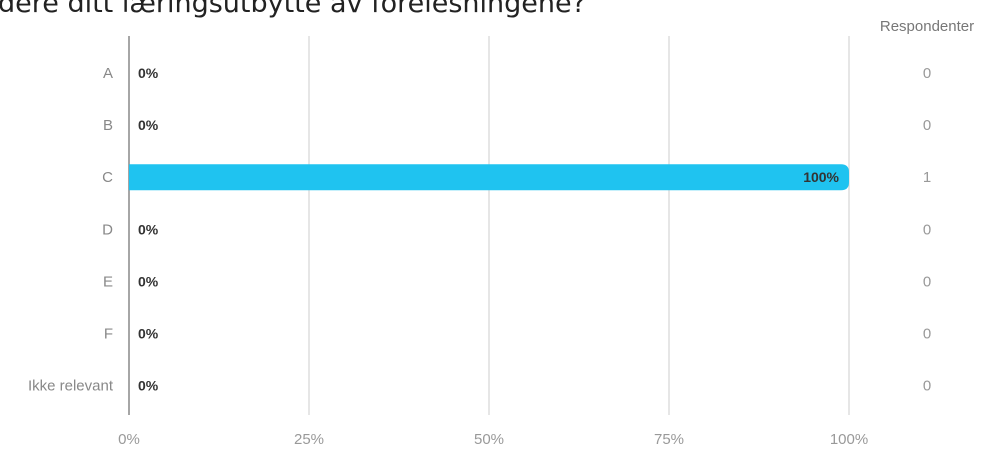 The height and width of the screenshot is (451, 986). What do you see at coordinates (927, 177) in the screenshot?
I see `respondent-count: 1` at bounding box center [927, 177].